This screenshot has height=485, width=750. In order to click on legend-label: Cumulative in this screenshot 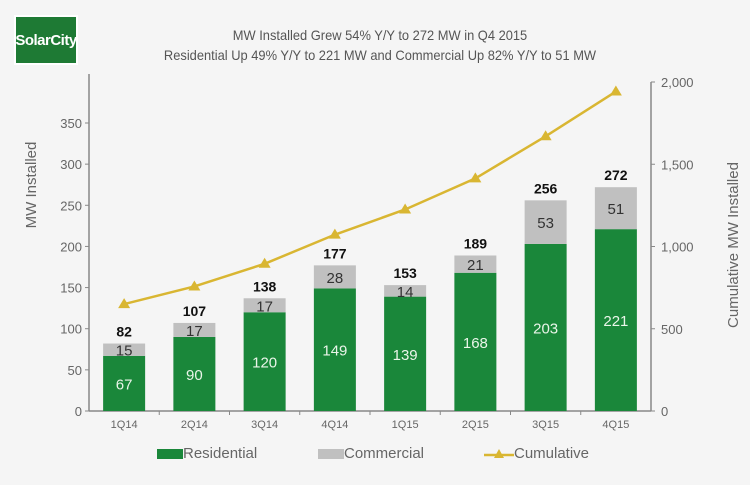, I will do `click(552, 453)`.